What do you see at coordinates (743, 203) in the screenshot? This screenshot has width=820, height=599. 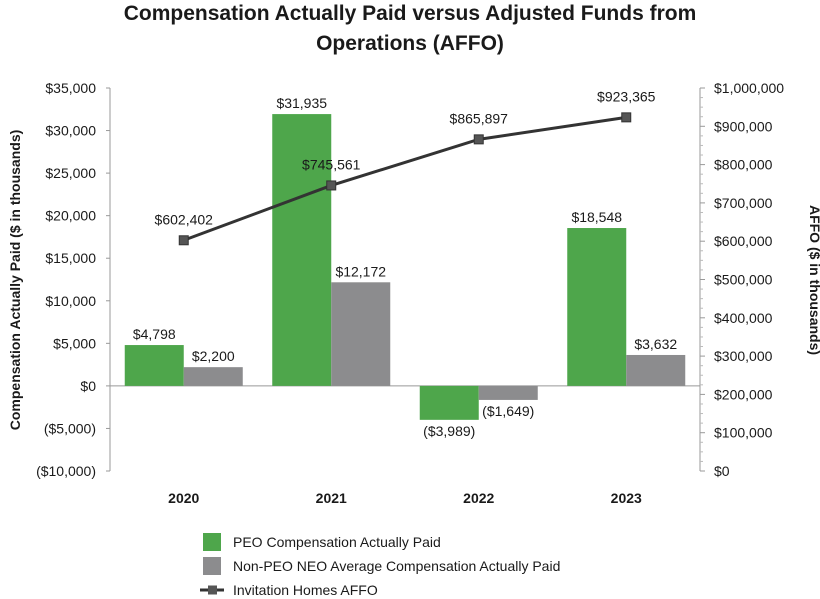 I see `right-tick-label: $700,000` at bounding box center [743, 203].